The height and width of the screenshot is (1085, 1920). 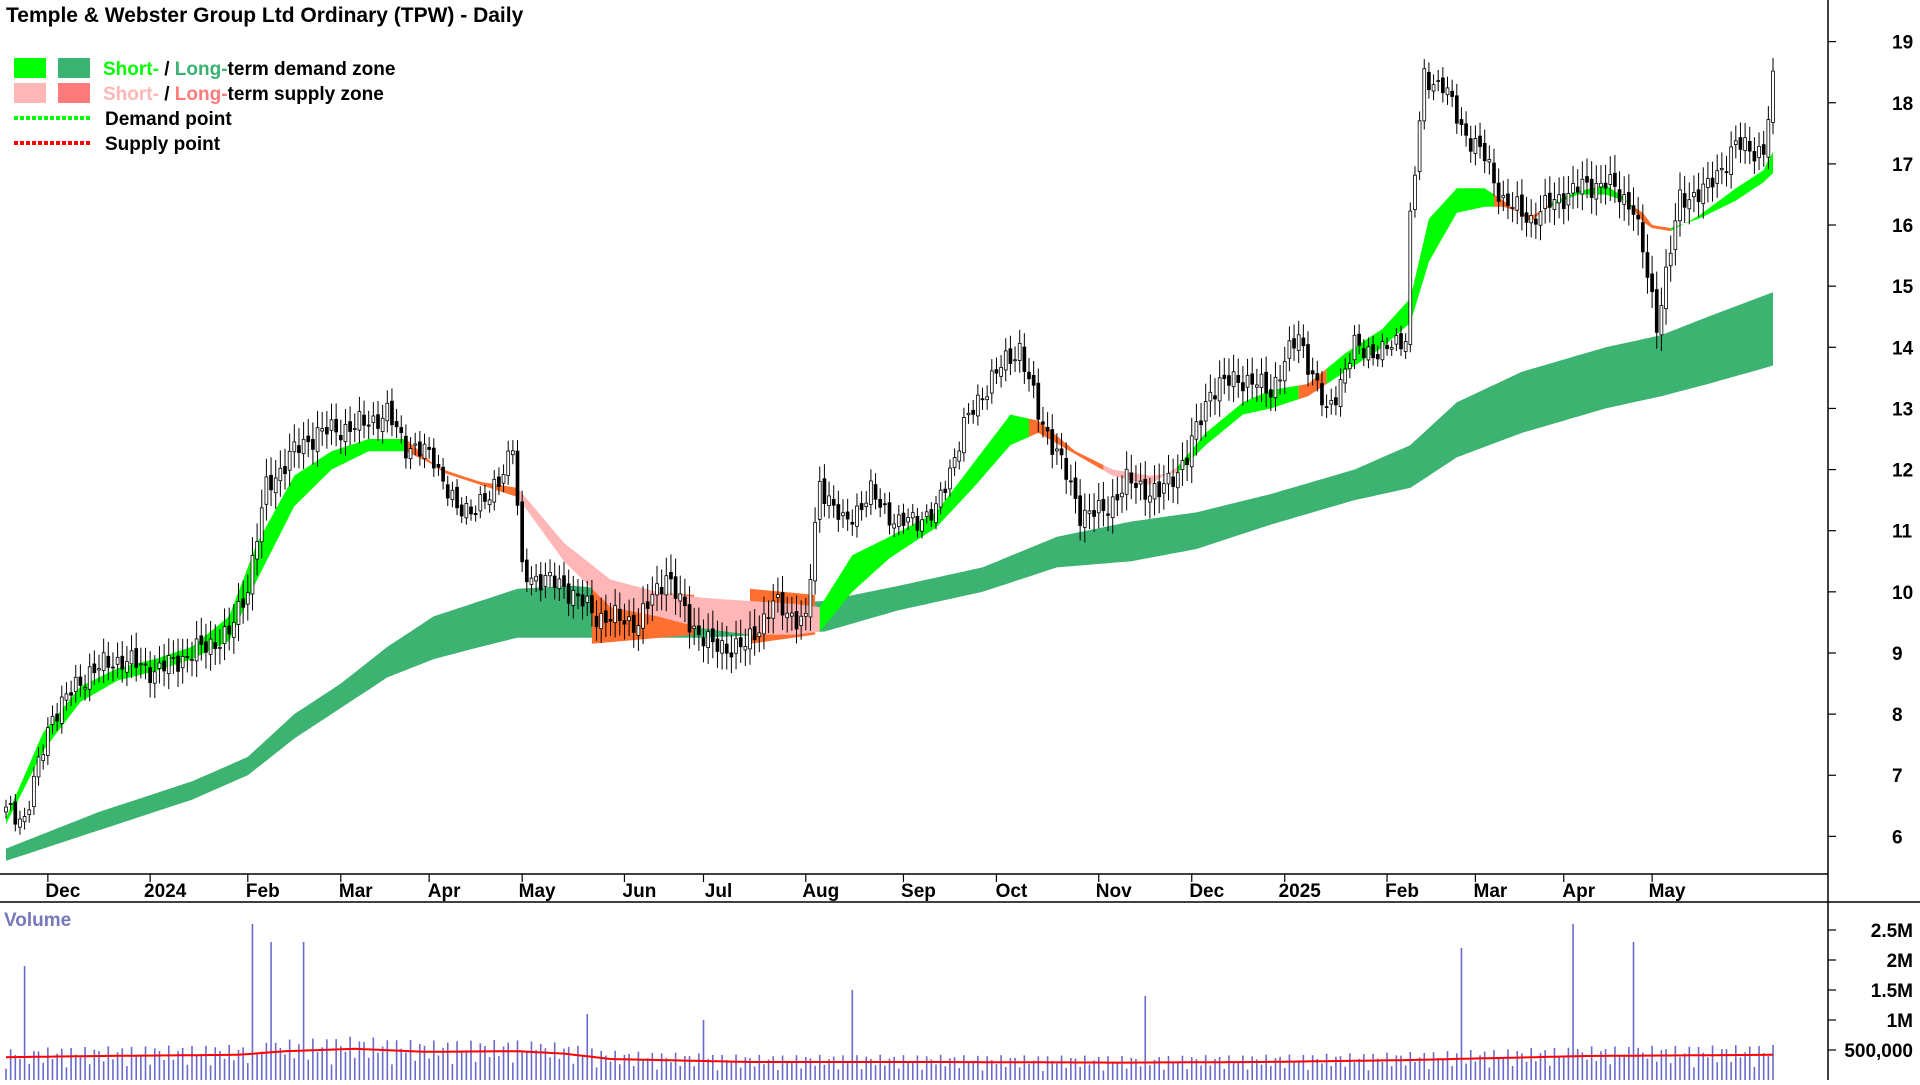 What do you see at coordinates (889, 1002) in the screenshot?
I see `volume-layer` at bounding box center [889, 1002].